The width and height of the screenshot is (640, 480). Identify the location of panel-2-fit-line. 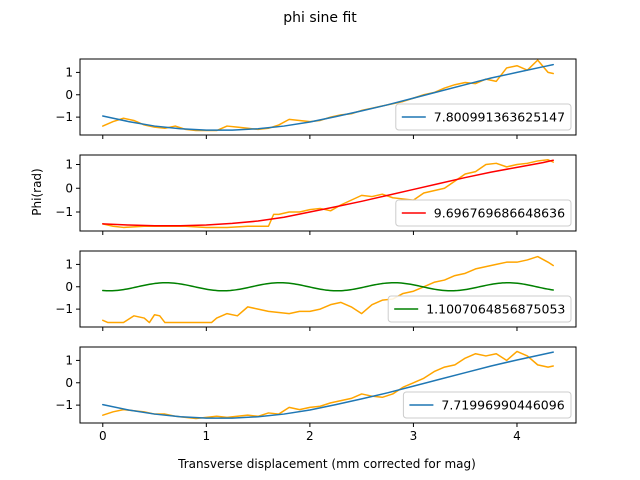
(328, 193).